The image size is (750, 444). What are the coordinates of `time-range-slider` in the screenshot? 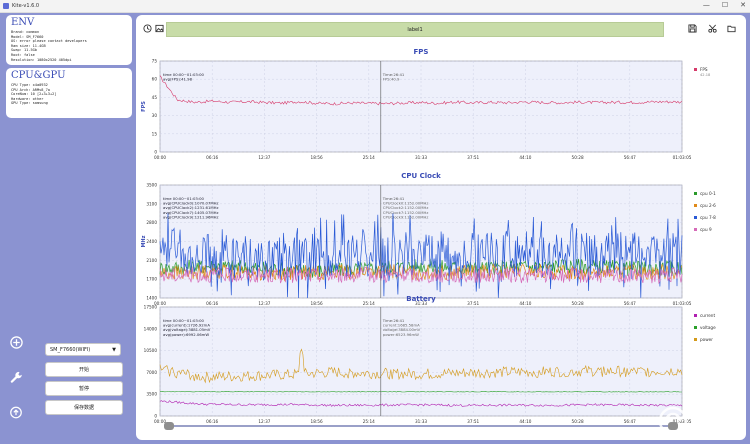 It's located at (421, 426).